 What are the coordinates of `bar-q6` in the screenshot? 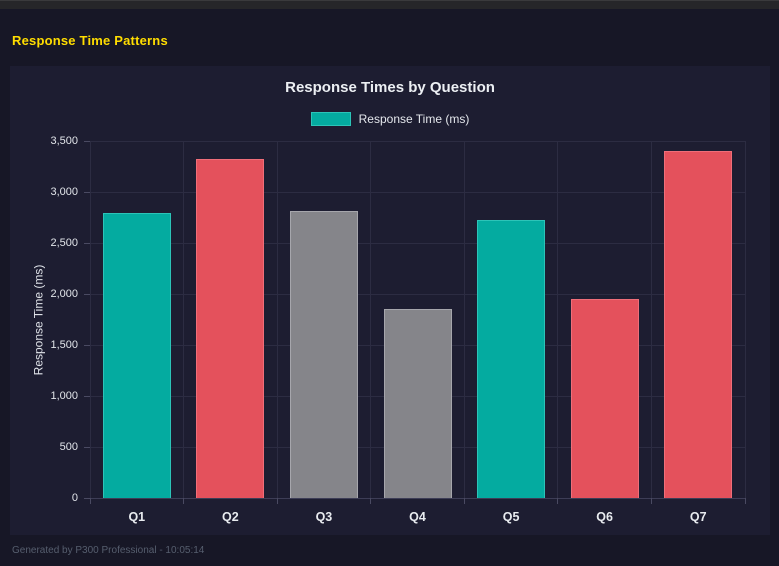 It's located at (604, 398).